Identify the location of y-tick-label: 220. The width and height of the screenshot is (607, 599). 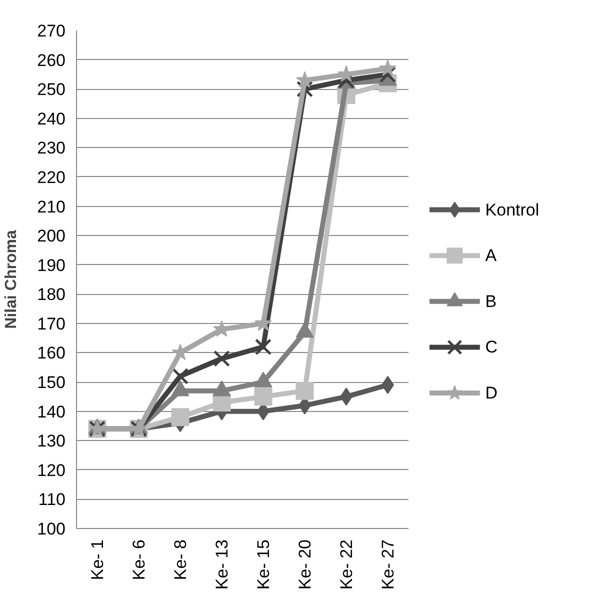
(51, 177).